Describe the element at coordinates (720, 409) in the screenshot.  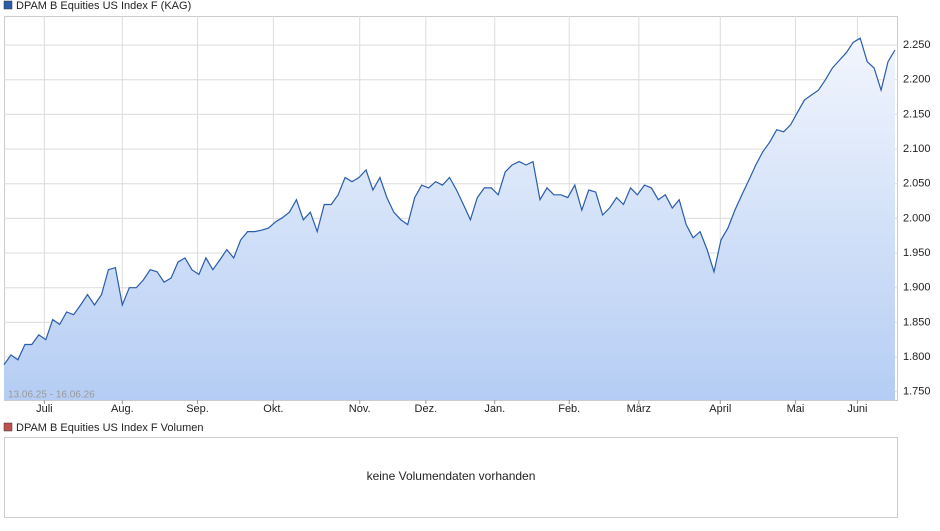
I see `x-tick-label: April` at that location.